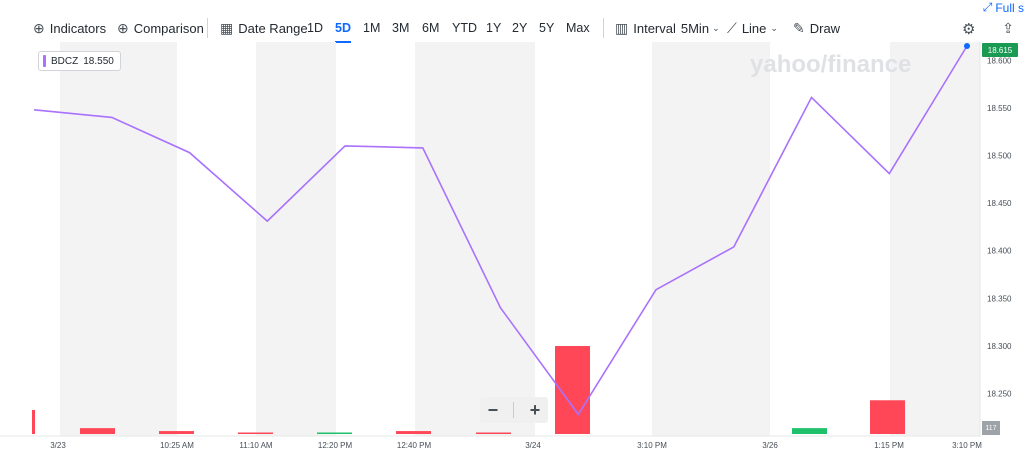 This screenshot has height=456, width=1024. Describe the element at coordinates (1009, 7) in the screenshot. I see `fullscreen-label: Full s` at that location.